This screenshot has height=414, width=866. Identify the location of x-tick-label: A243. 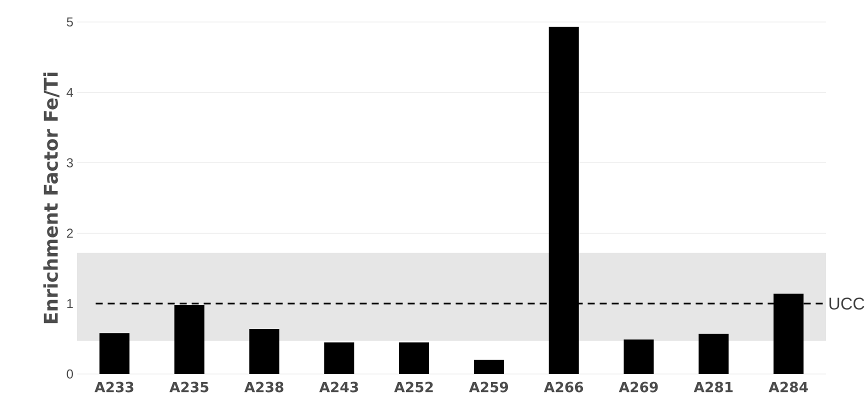
(338, 387).